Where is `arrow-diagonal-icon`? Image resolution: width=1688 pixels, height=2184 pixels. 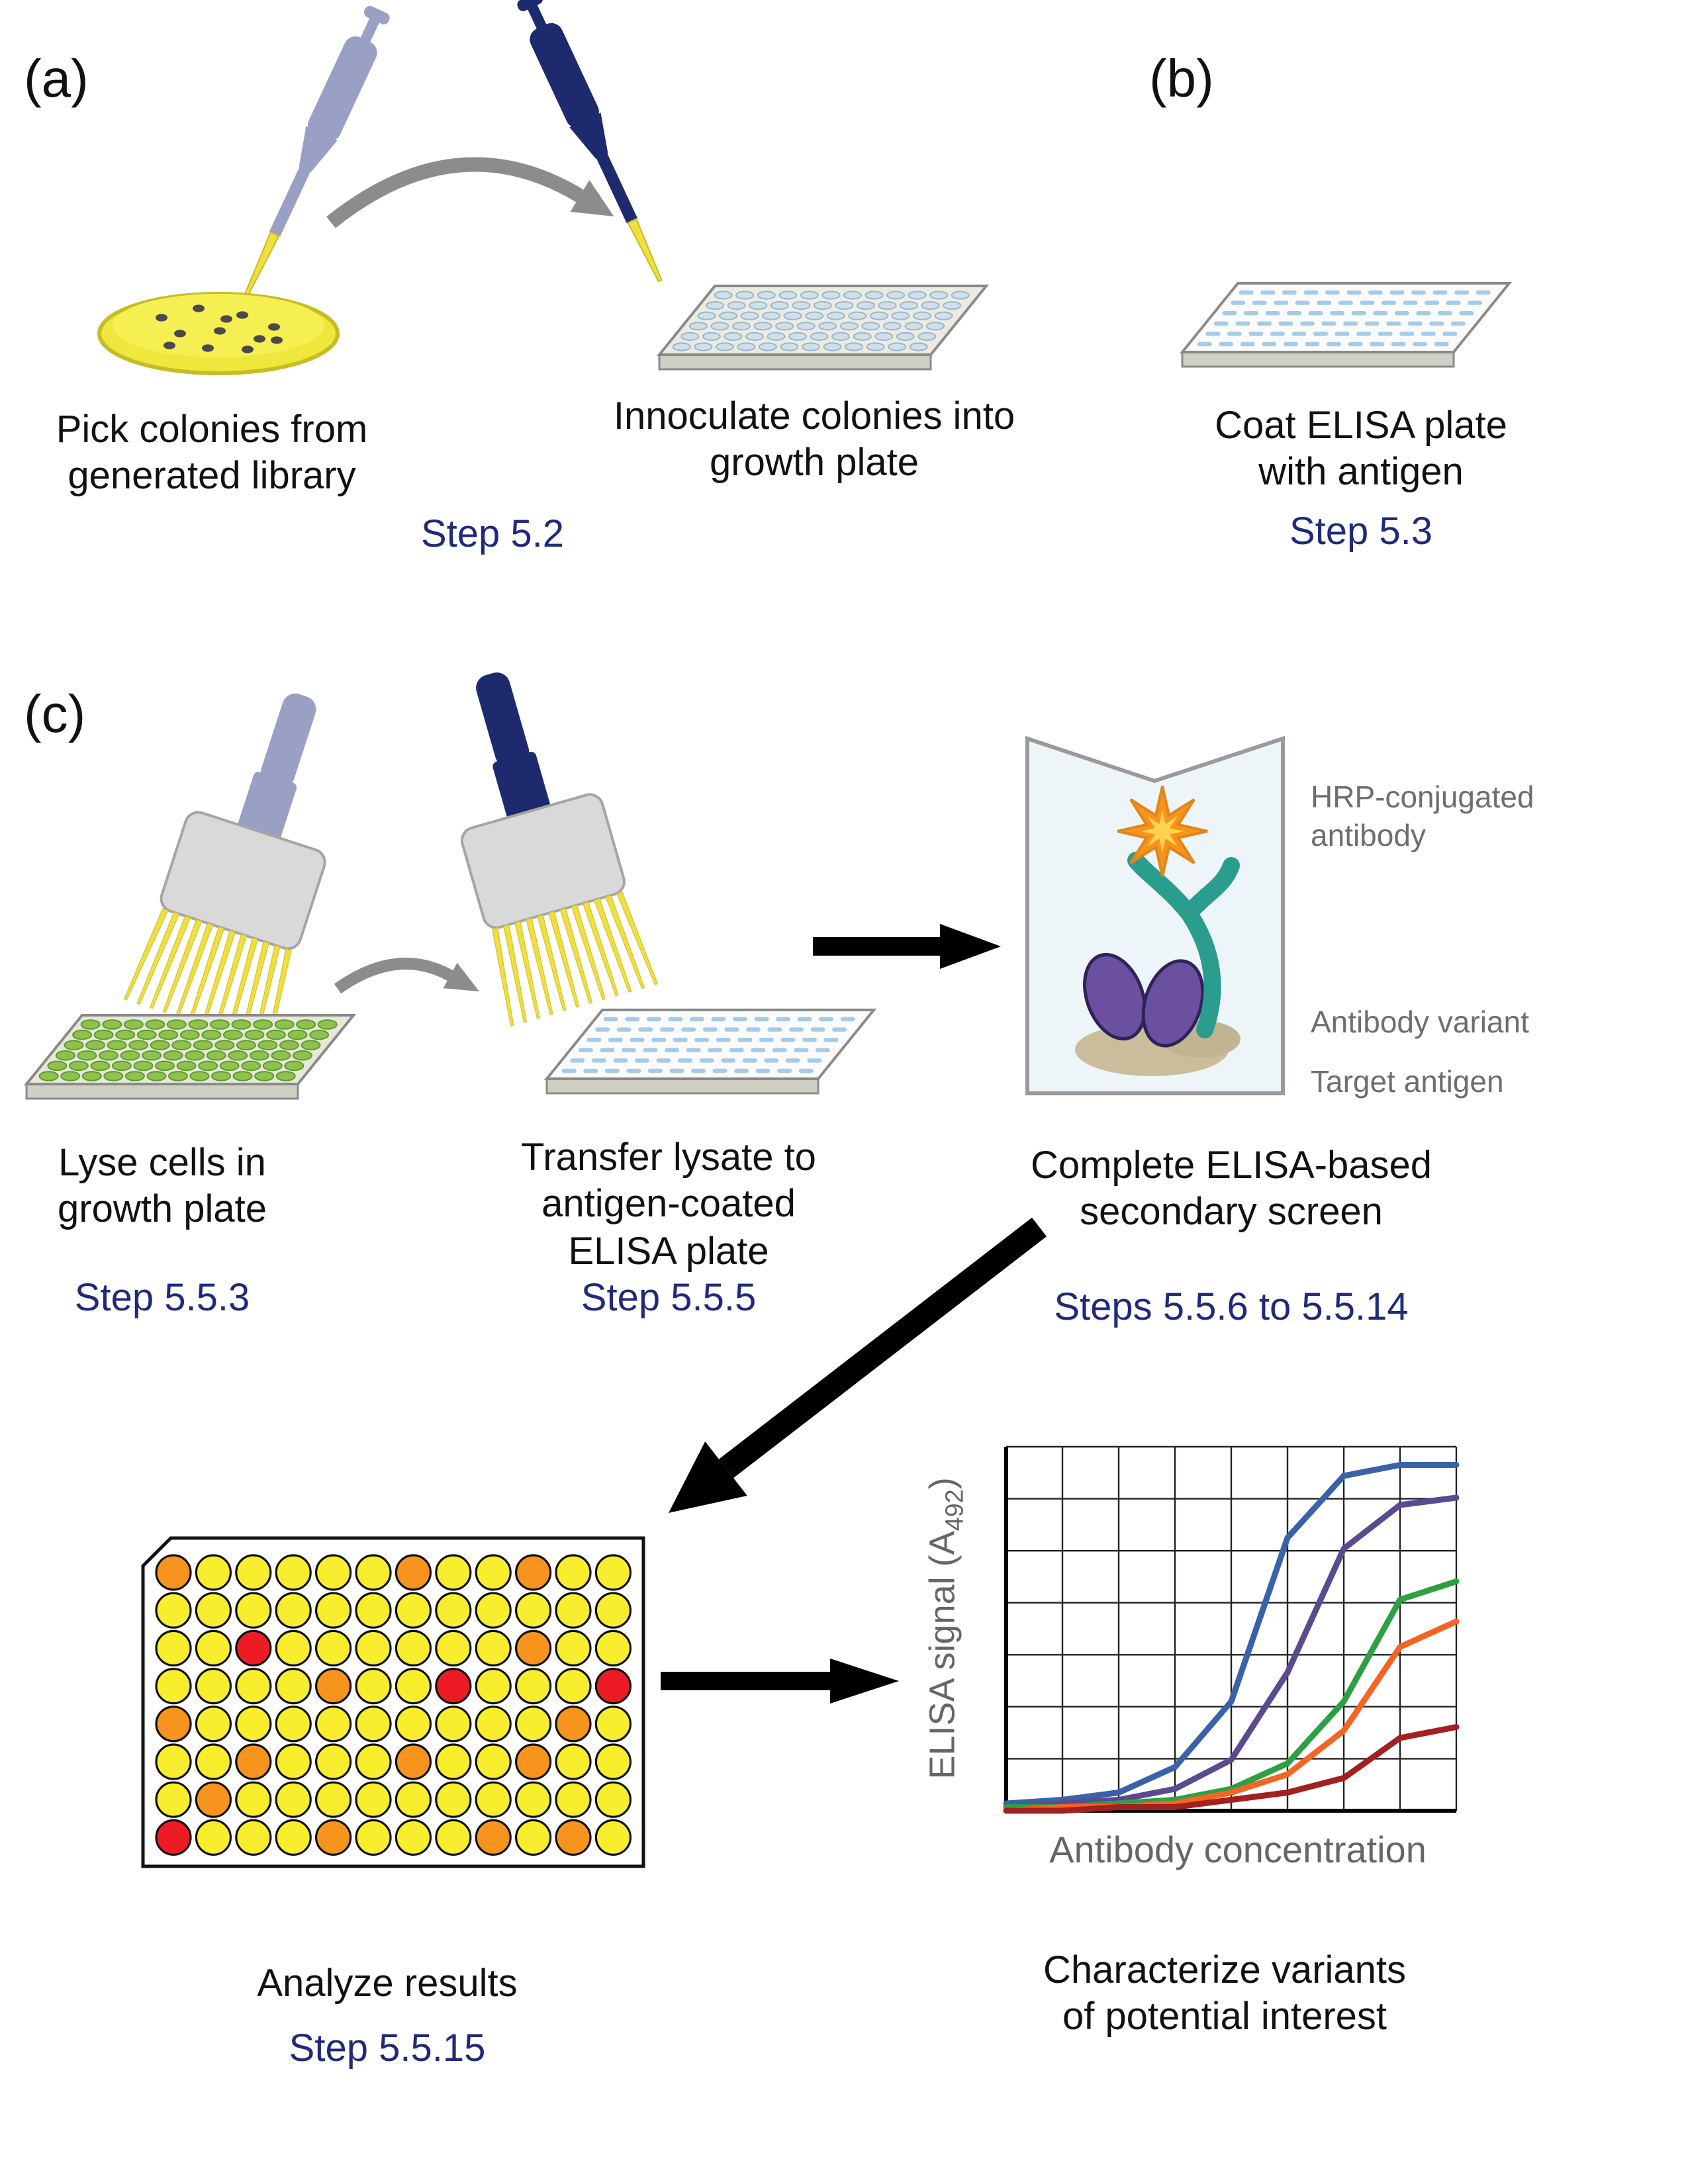
arrow-diagonal-icon is located at coordinates (858, 1365).